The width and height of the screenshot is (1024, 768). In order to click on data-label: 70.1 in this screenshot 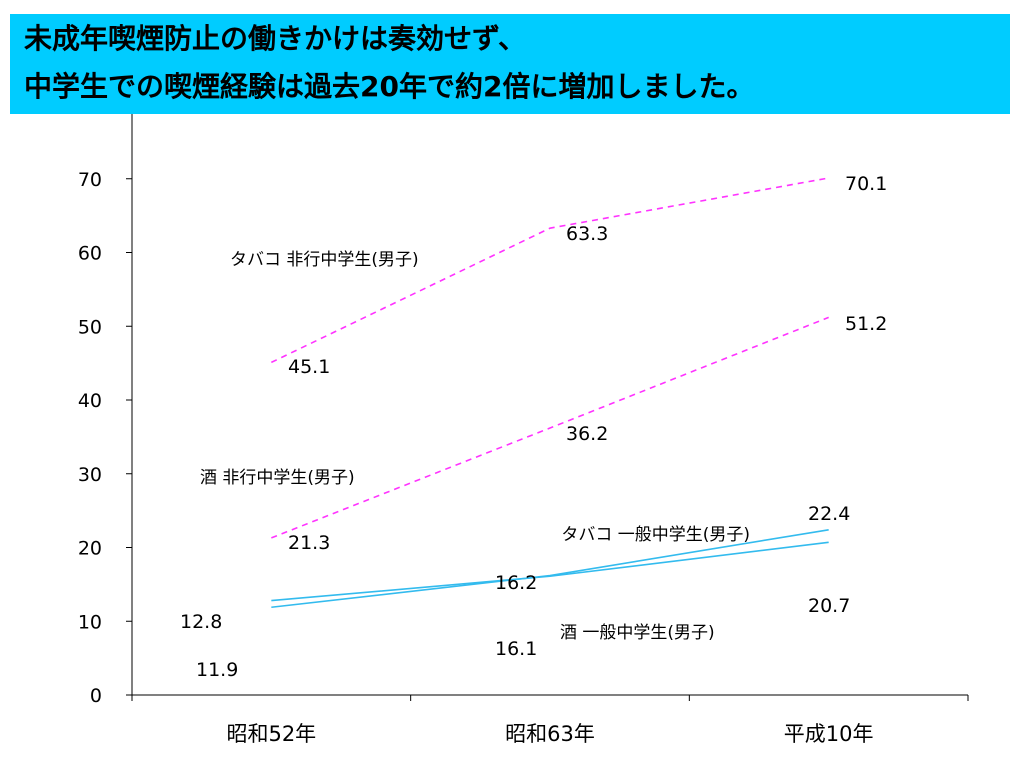, I will do `click(866, 184)`.